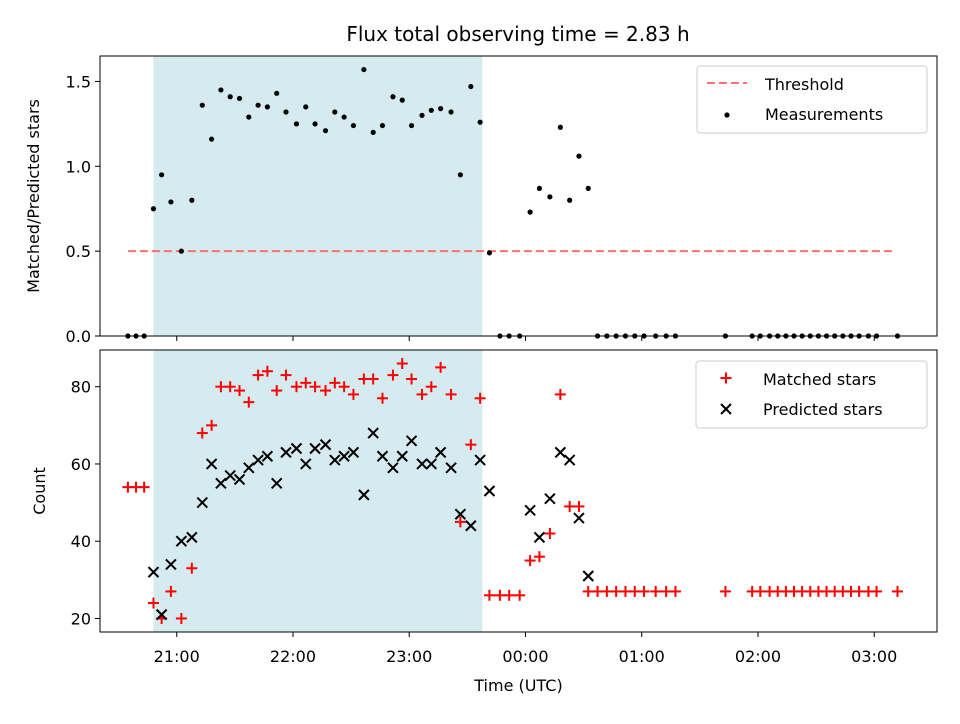 Image resolution: width=960 pixels, height=724 pixels. Describe the element at coordinates (81, 541) in the screenshot. I see `count-y-tick-label: 40` at that location.